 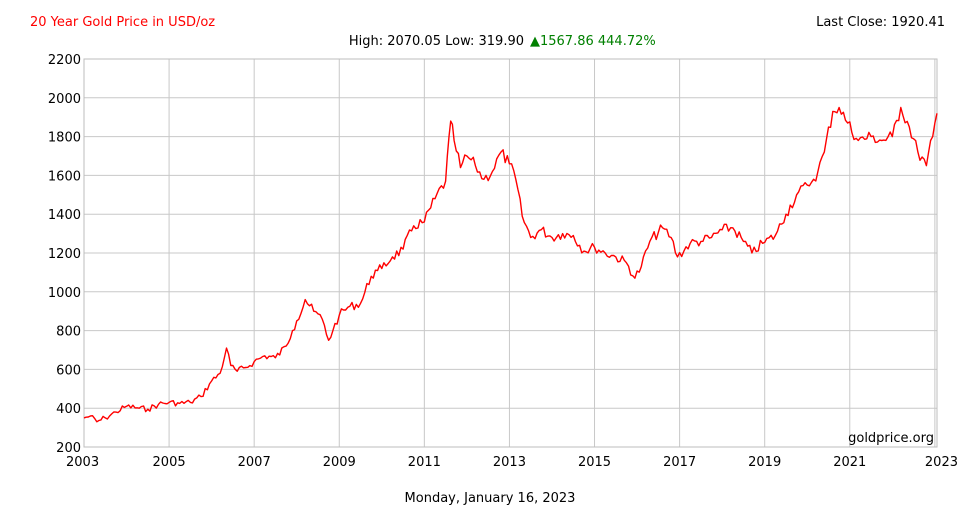 I want to click on x-tick-label: 2005, so click(x=169, y=462).